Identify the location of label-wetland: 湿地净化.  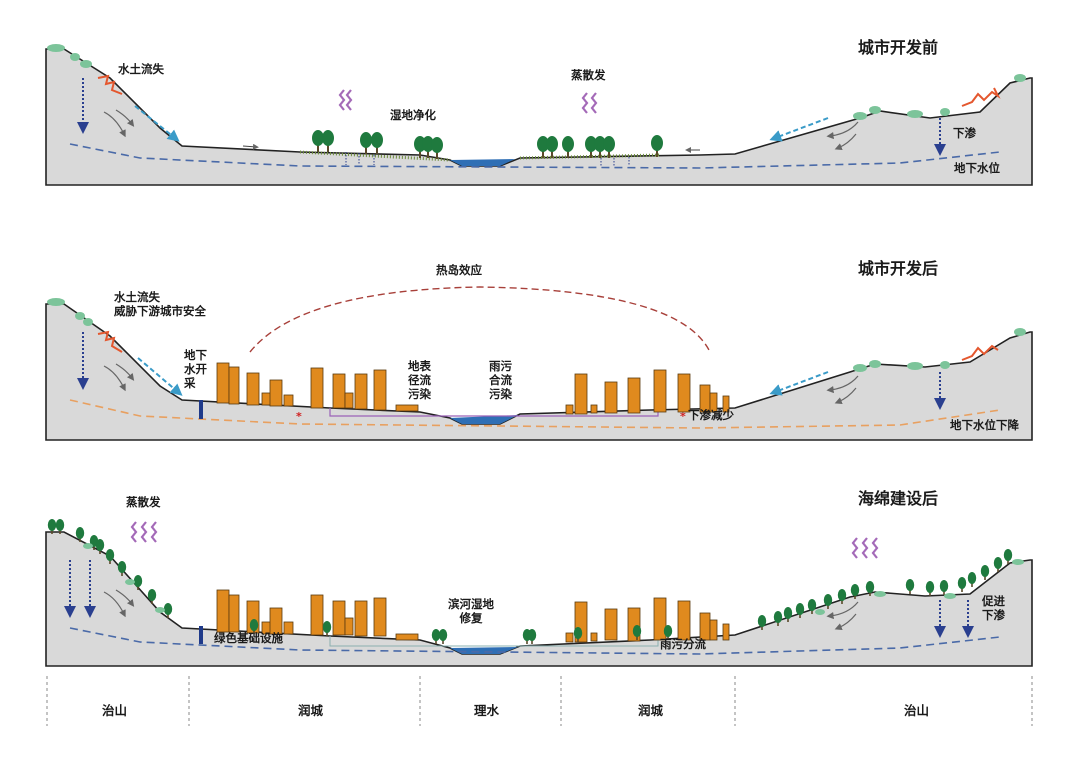
(413, 115).